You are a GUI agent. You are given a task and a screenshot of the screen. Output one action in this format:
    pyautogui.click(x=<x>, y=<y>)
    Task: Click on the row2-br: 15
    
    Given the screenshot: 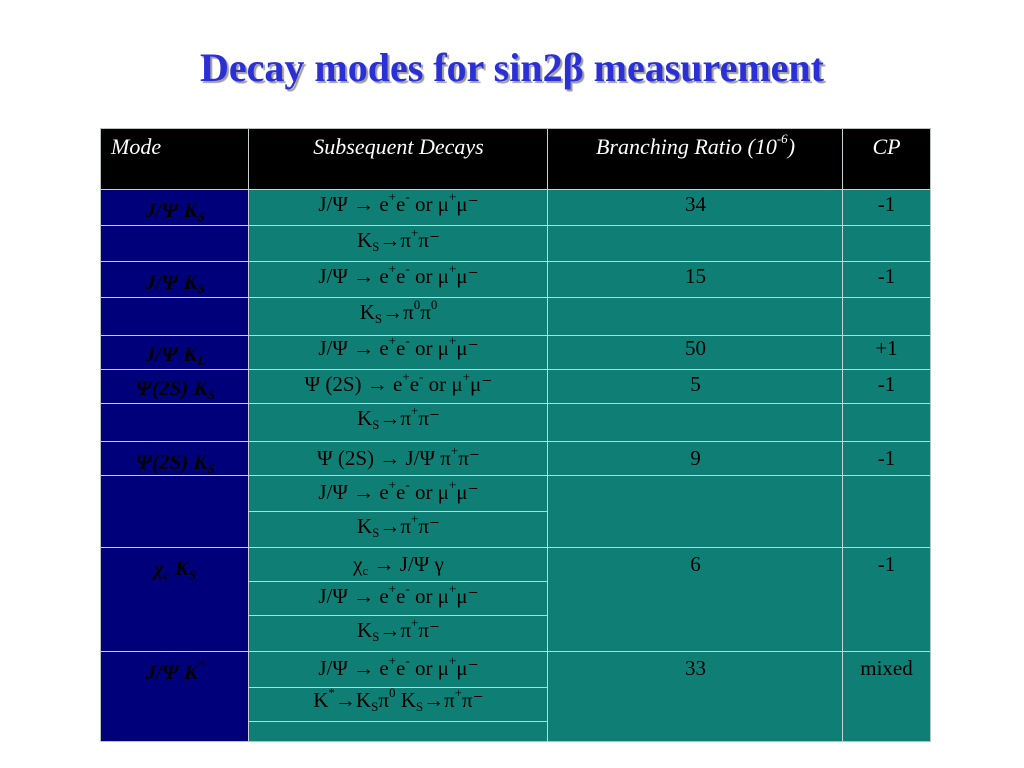 What is the action you would take?
    pyautogui.click(x=695, y=276)
    